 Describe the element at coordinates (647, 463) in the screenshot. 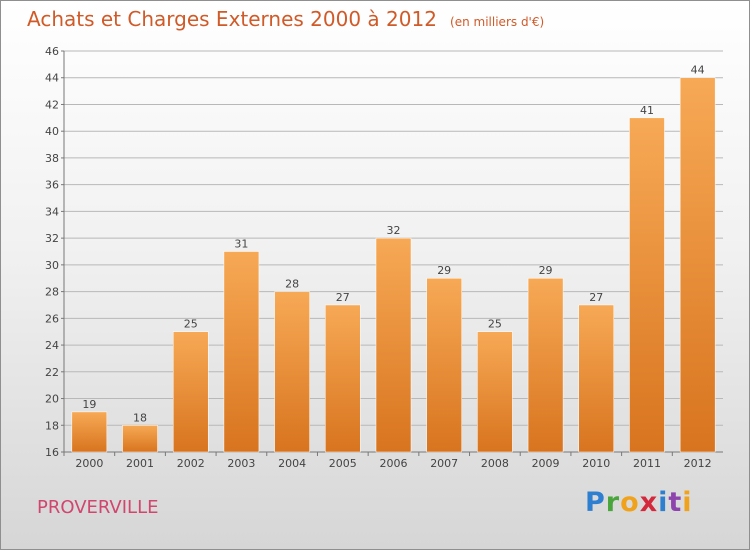

I see `x-tick-label: 2011` at that location.